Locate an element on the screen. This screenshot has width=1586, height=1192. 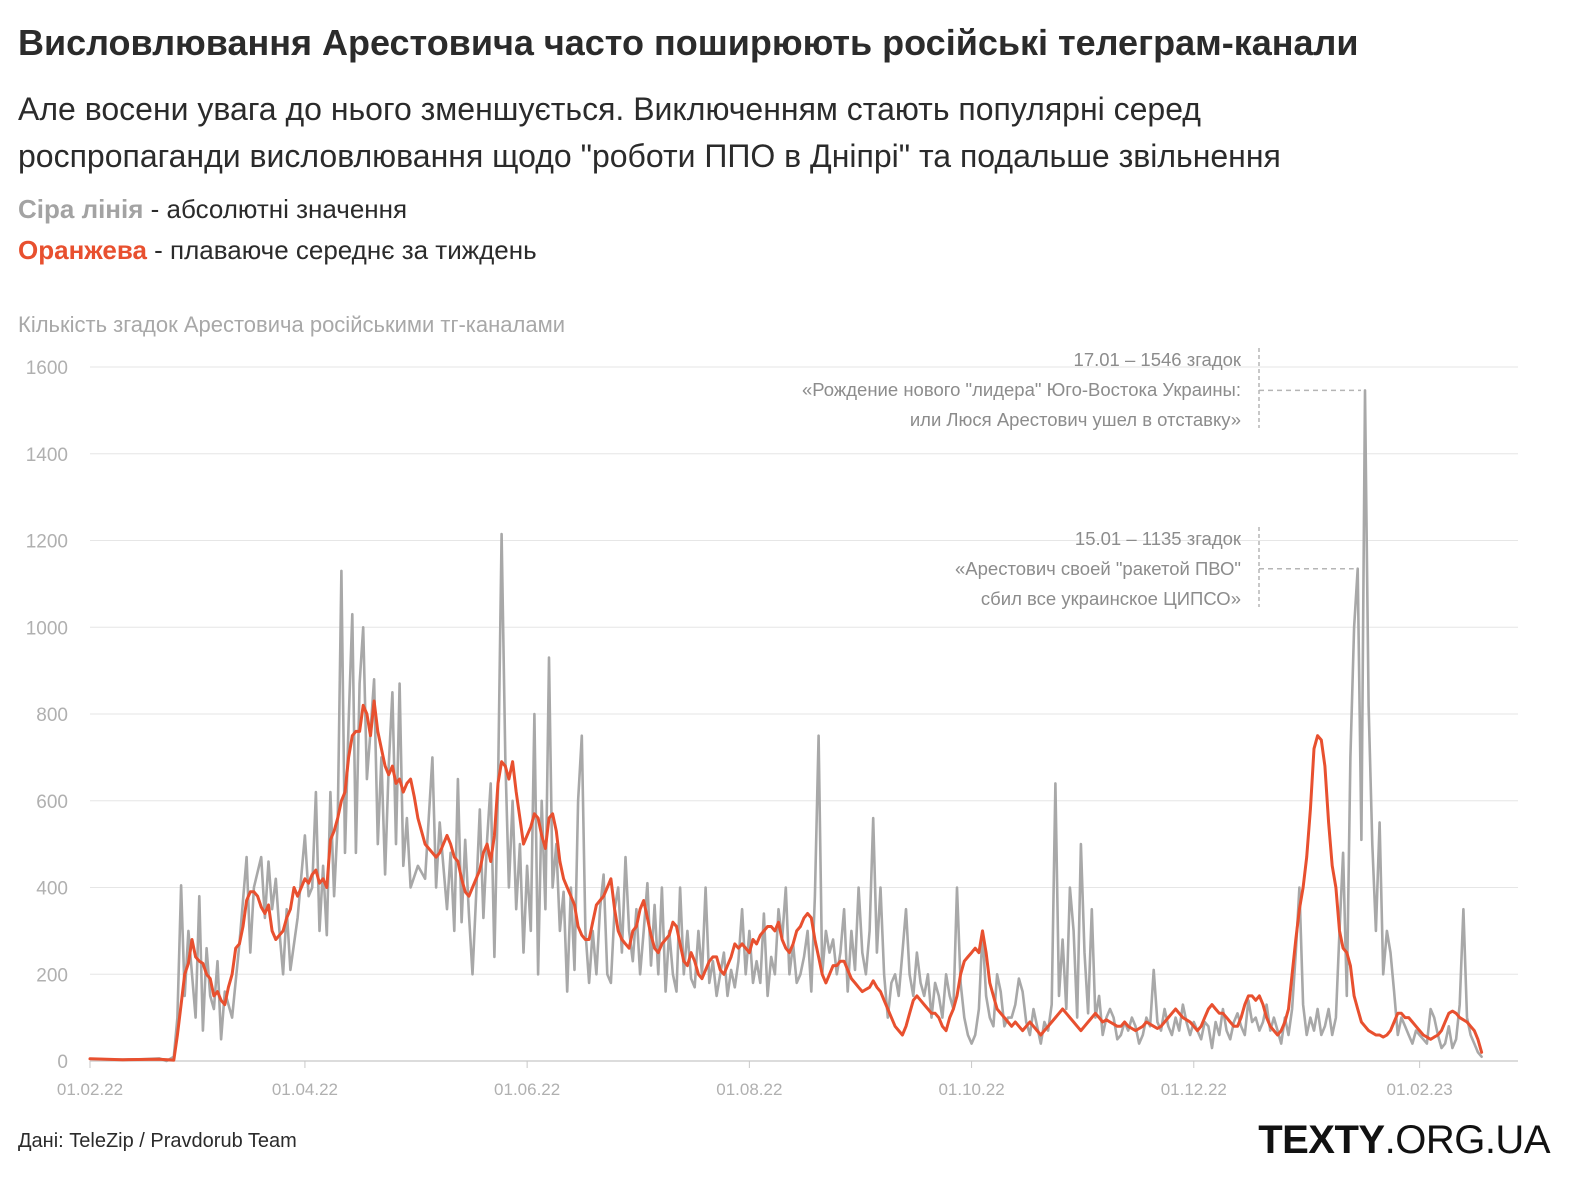
y-tick-label-600: 600 is located at coordinates (52, 802).